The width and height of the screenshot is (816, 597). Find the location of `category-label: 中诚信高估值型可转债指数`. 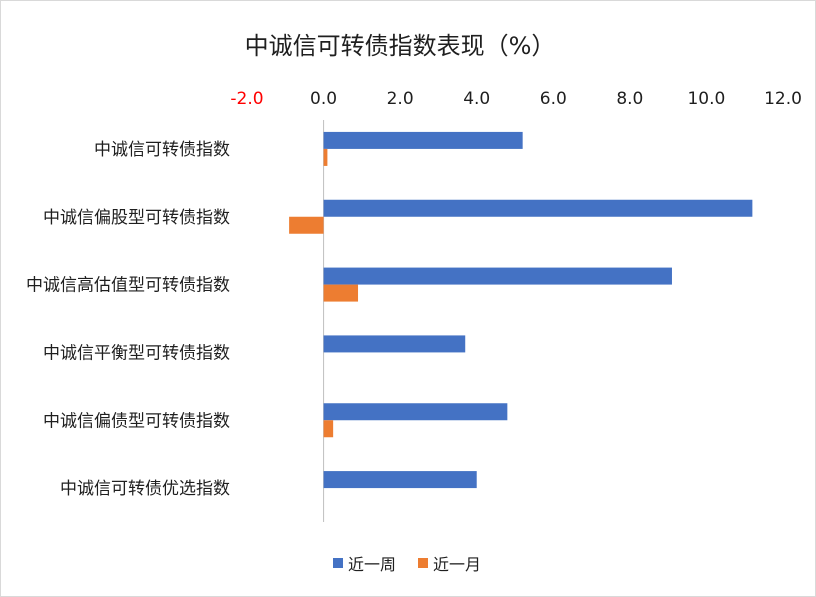

category-label: 中诚信高估值型可转债指数 is located at coordinates (128, 286).